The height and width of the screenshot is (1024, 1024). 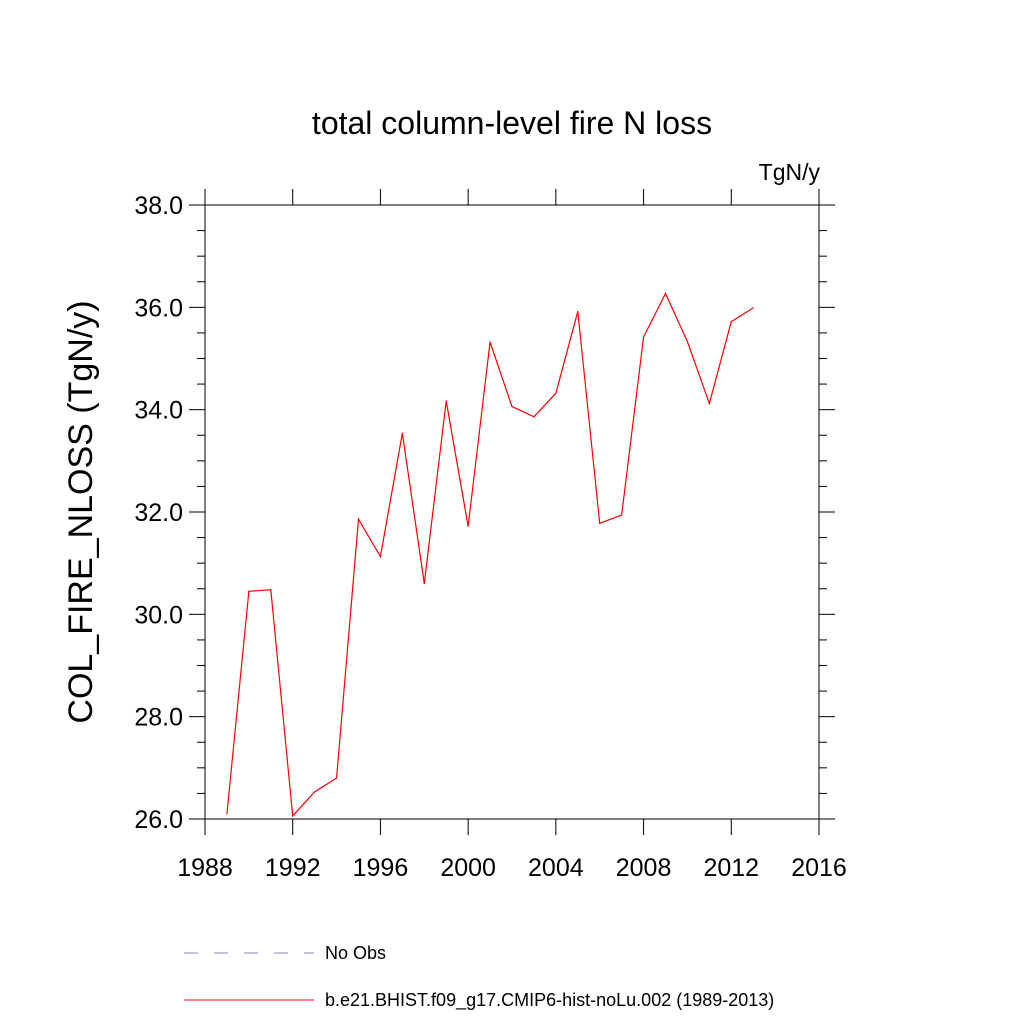 I want to click on chart-title: total column-level fire N loss, so click(x=512, y=123).